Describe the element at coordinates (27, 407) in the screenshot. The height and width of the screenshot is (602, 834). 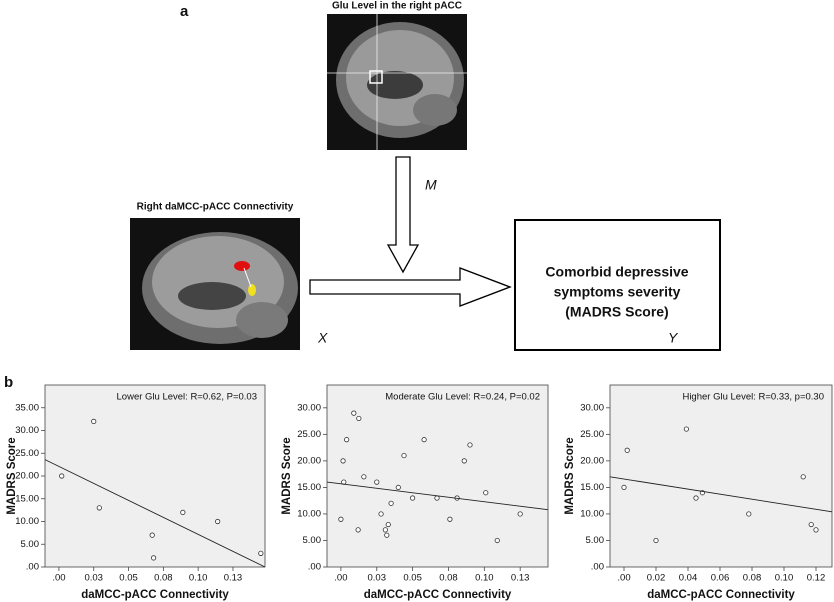
I see `y-tick-label: 35.00` at that location.